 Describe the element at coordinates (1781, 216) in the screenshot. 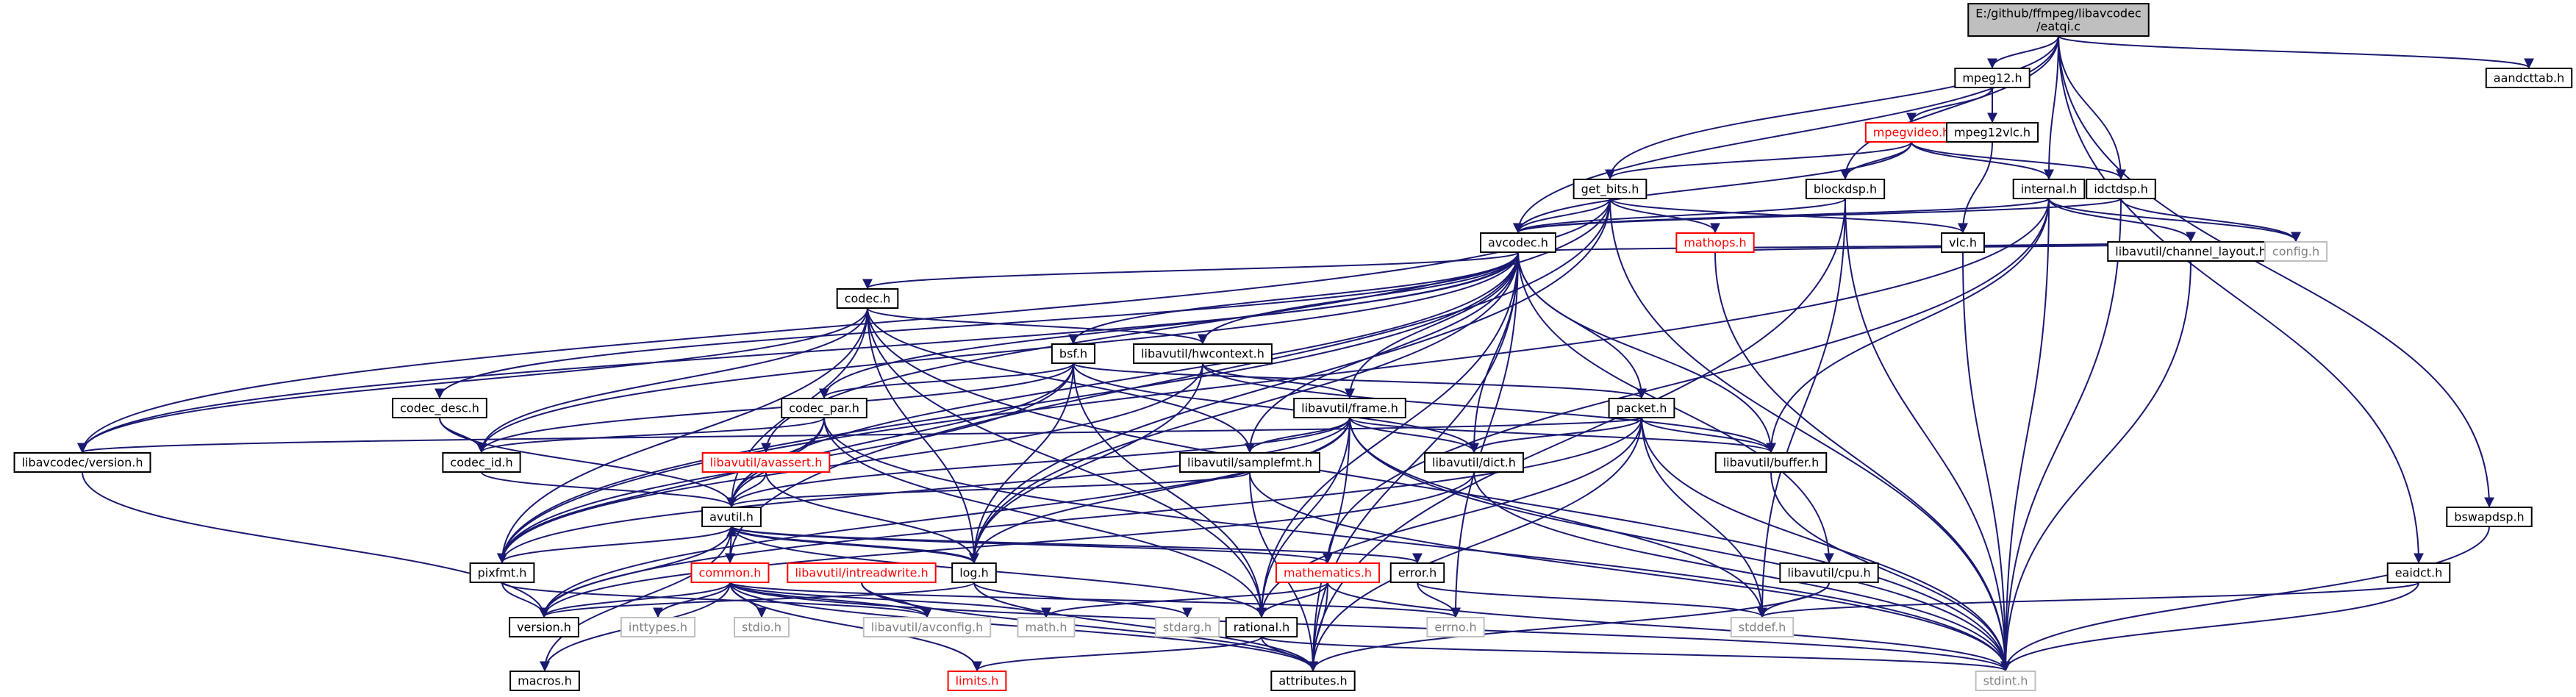

I see `edge-internal-to-avcodec` at that location.